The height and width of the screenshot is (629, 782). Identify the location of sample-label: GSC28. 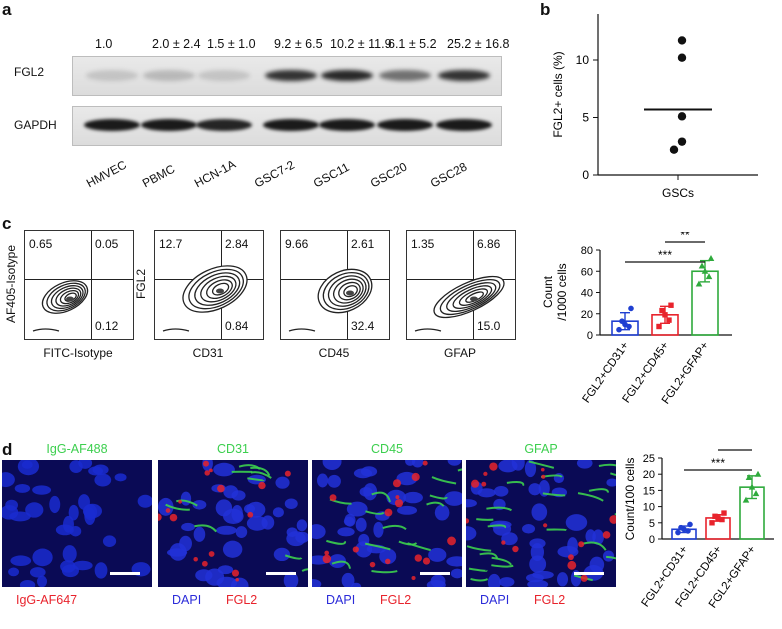
(449, 175).